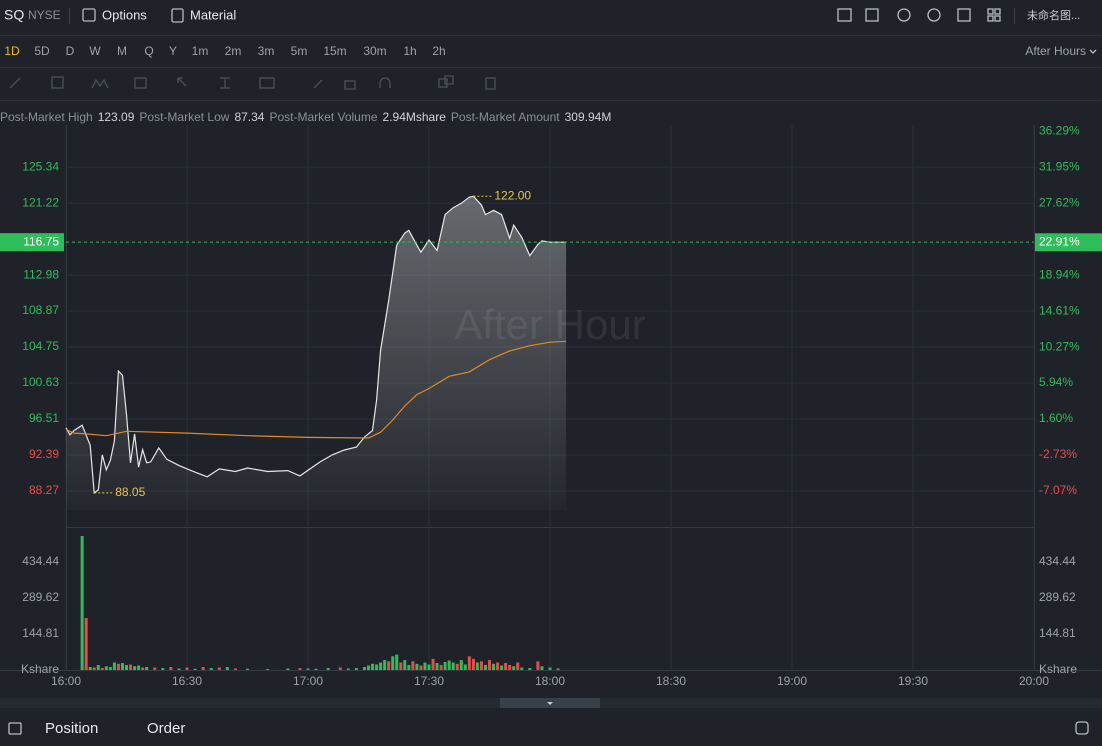  Describe the element at coordinates (122, 51) in the screenshot. I see `timeframe-button: M` at that location.